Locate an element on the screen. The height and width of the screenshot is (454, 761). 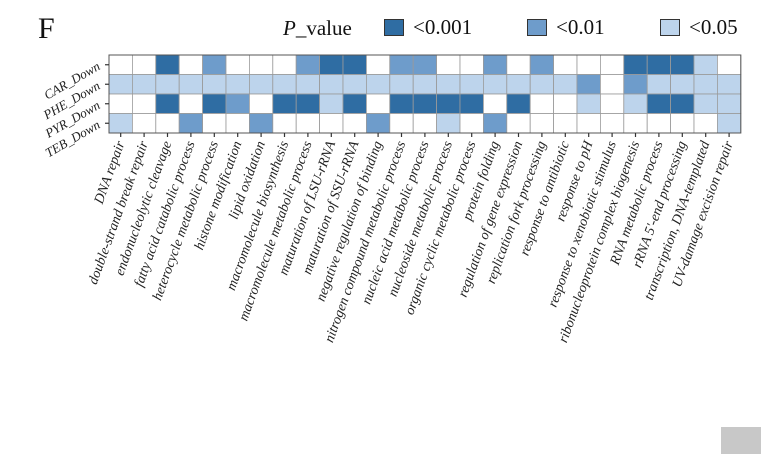
legend-title: P_value is located at coordinates (317, 28).